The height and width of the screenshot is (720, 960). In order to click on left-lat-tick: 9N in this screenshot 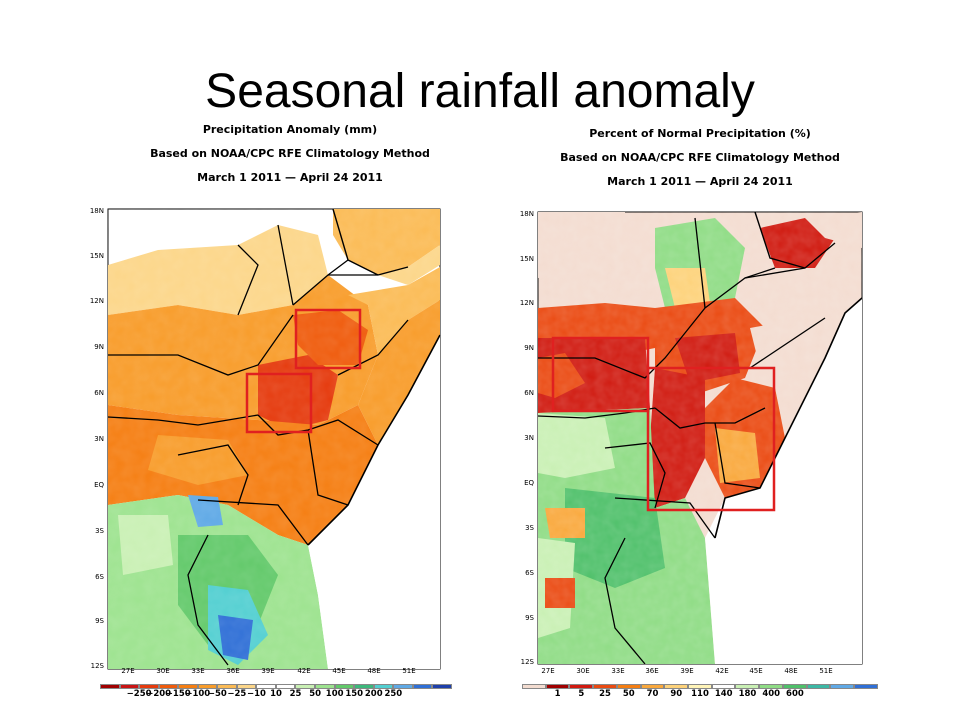, I will do `click(99, 347)`.